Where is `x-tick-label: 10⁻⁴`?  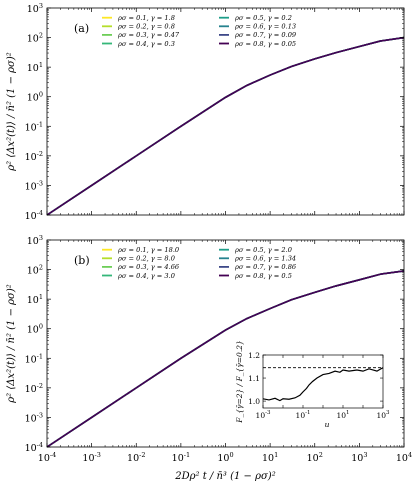 x-tick-label: 10⁻⁴ is located at coordinates (47, 457).